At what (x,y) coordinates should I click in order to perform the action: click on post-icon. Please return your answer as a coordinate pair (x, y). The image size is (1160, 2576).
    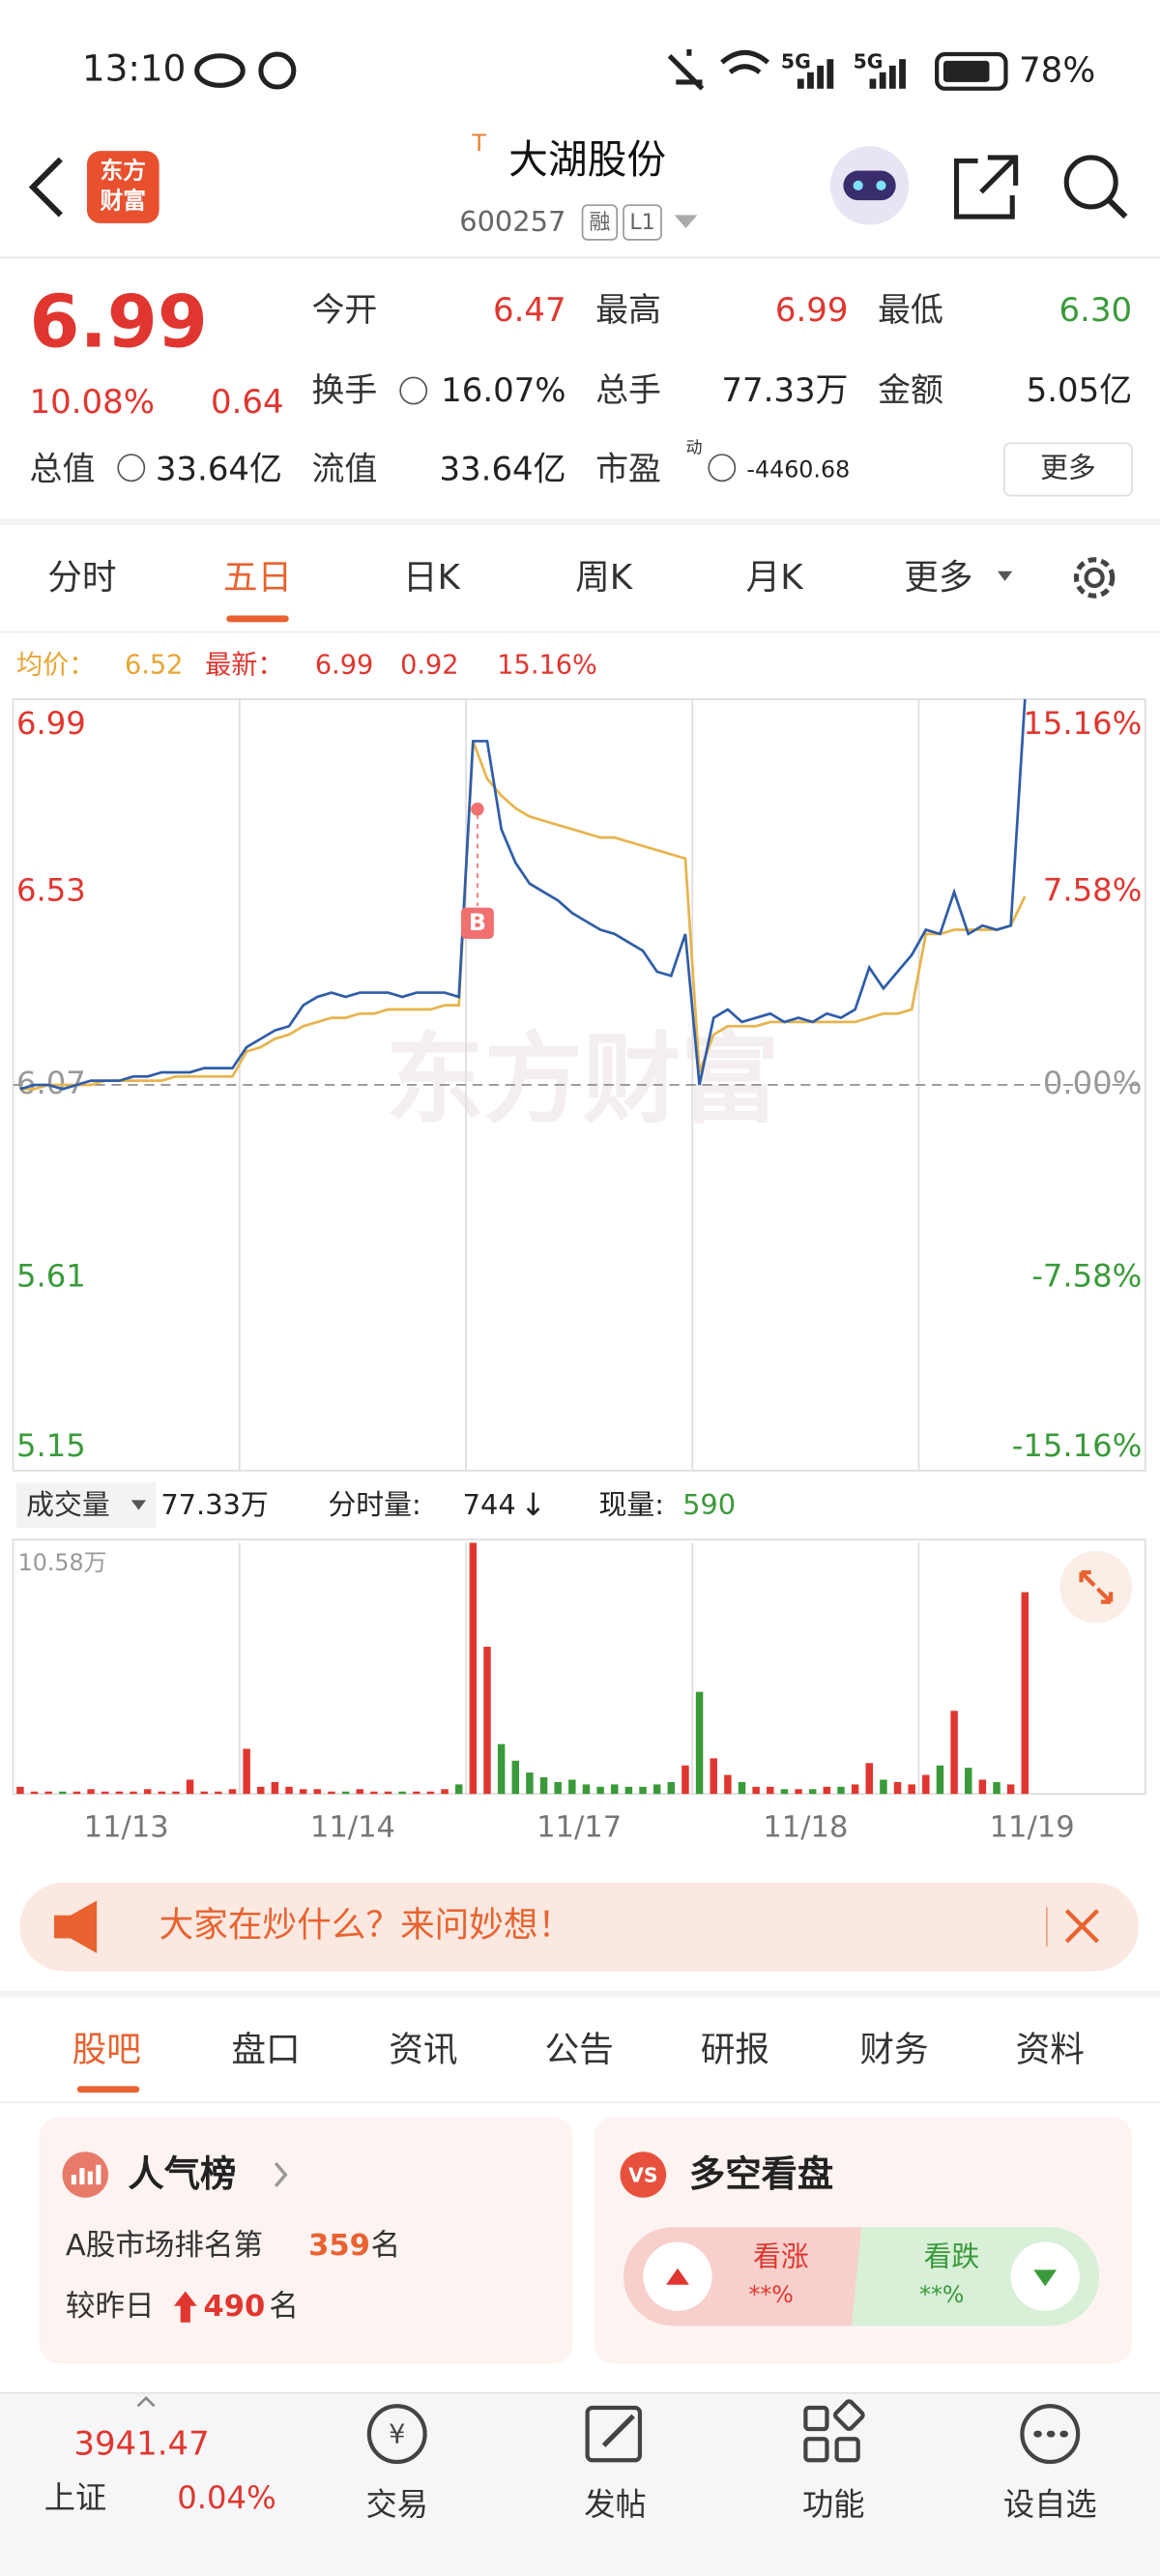
    Looking at the image, I should click on (614, 2434).